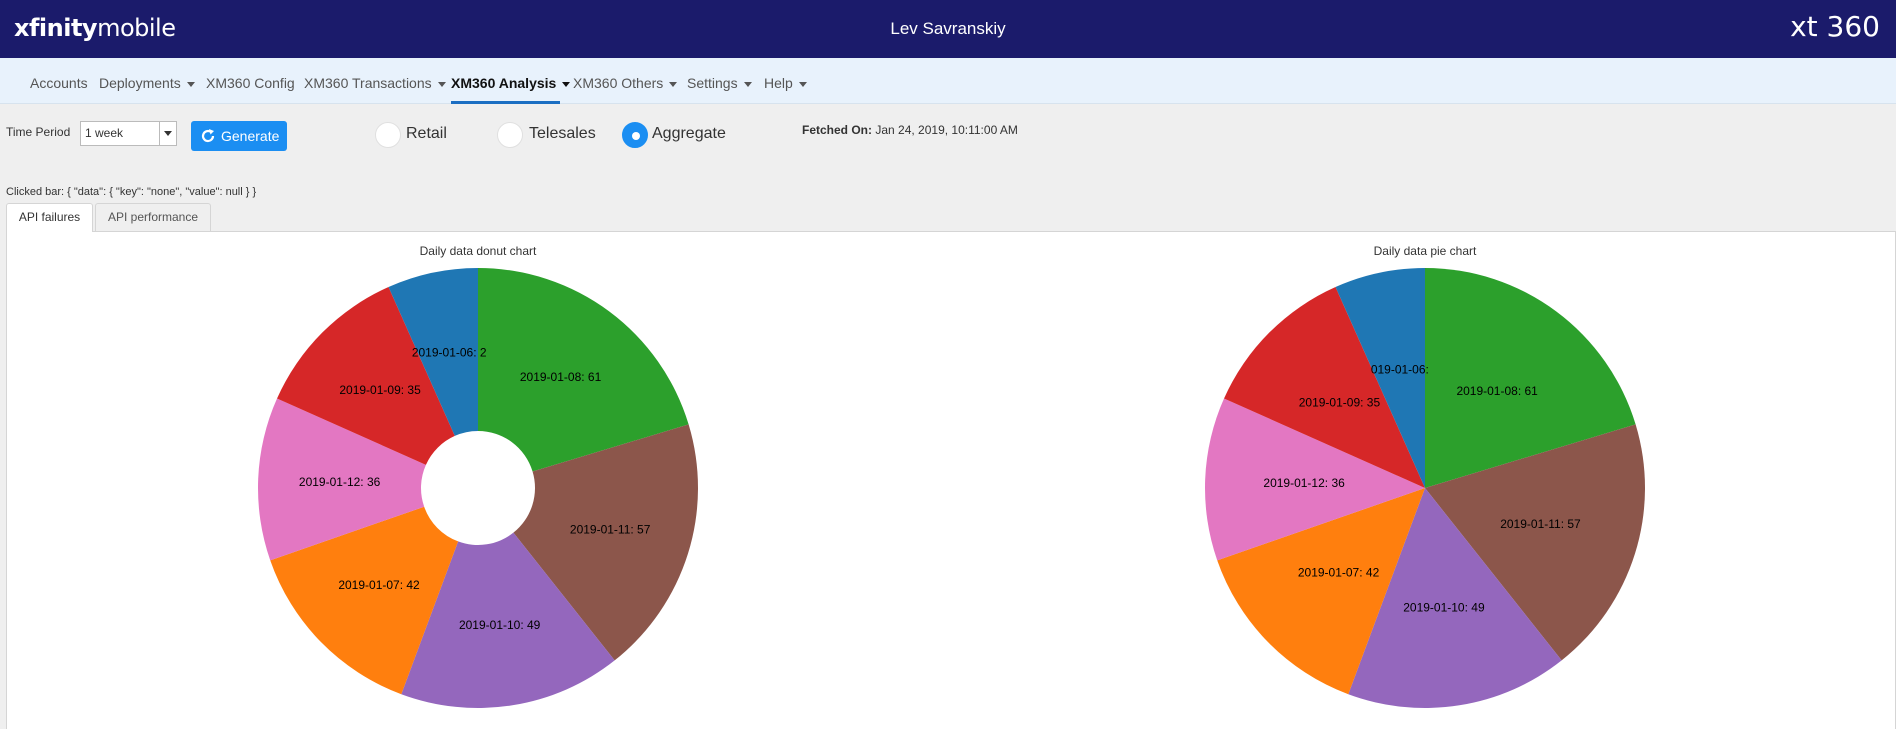  Describe the element at coordinates (250, 136) in the screenshot. I see `generate-label: Generate` at that location.